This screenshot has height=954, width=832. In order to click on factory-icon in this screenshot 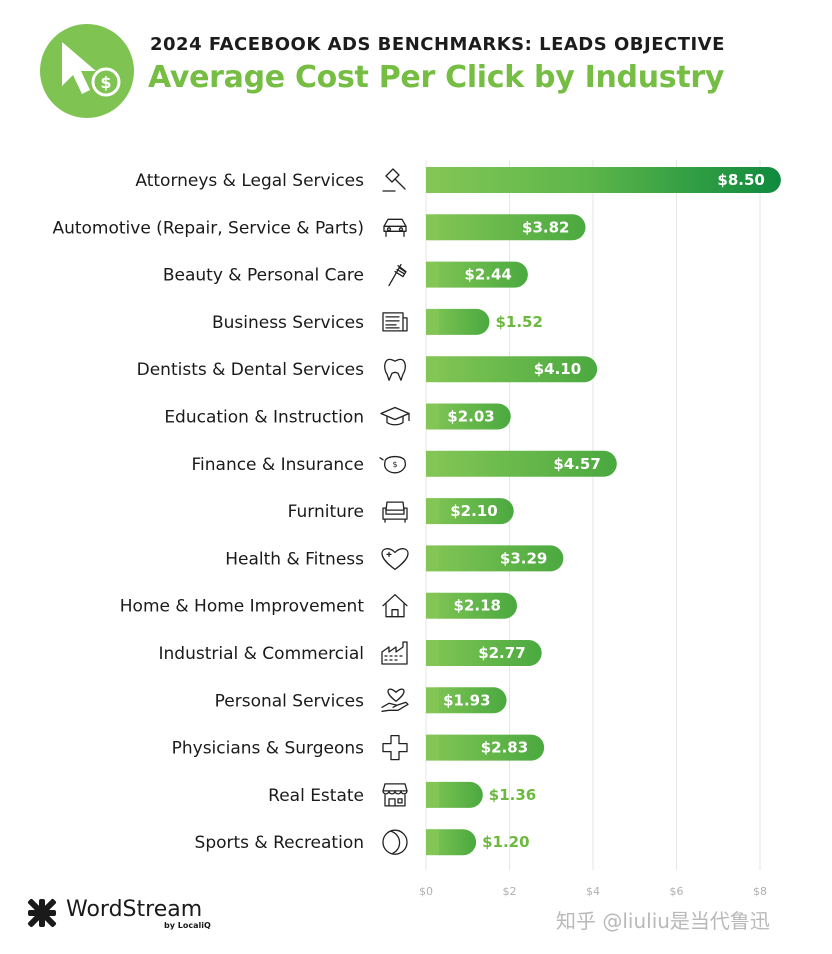, I will do `click(394, 653)`.